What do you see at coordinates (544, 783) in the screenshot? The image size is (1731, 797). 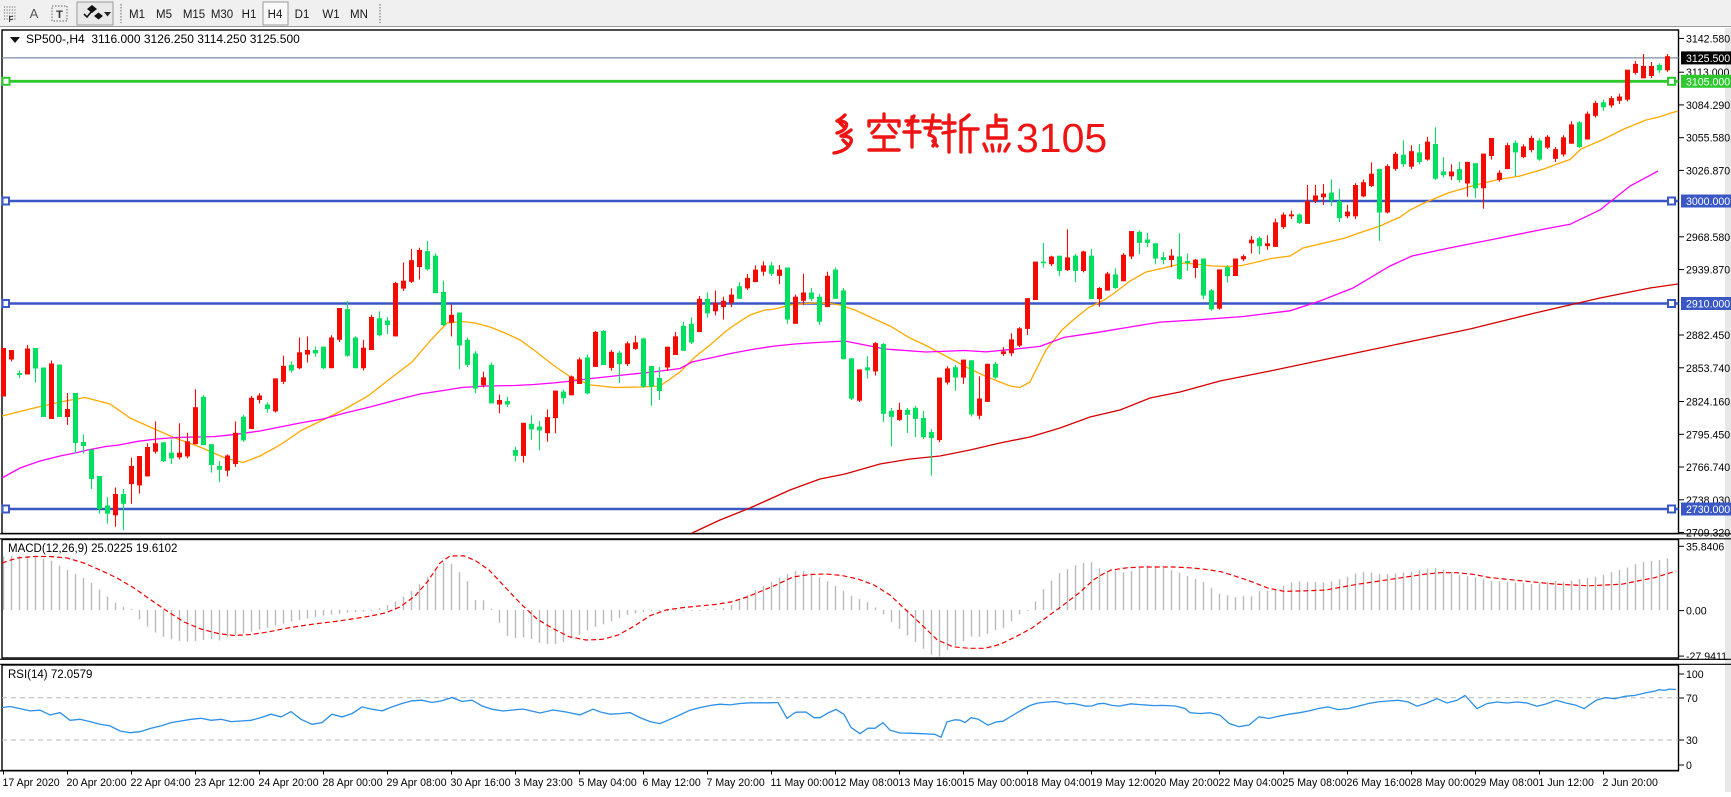 I see `svg-text: 3 May 23:00` at bounding box center [544, 783].